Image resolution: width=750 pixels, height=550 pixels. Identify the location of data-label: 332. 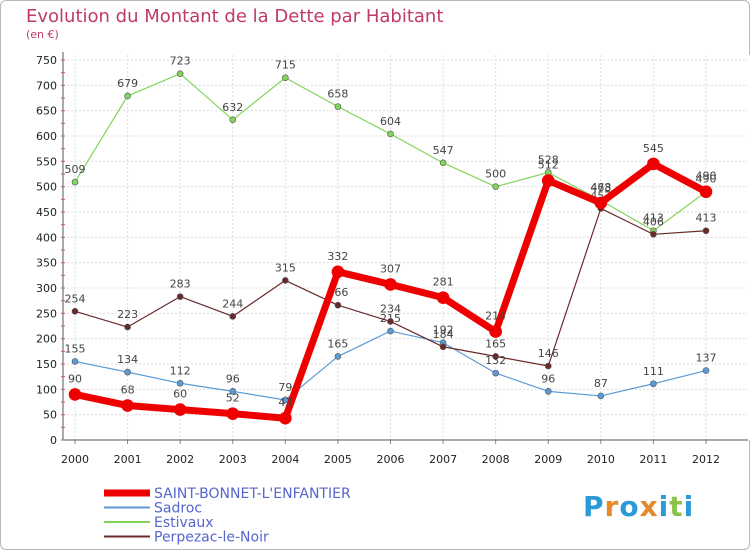
(337, 256).